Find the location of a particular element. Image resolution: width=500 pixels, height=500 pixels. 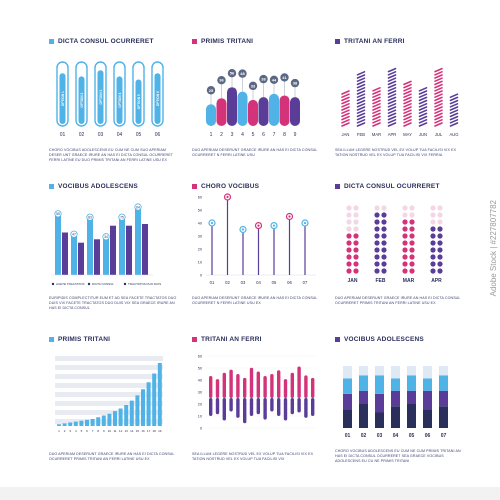

data-label: 56 is located at coordinates (232, 73).